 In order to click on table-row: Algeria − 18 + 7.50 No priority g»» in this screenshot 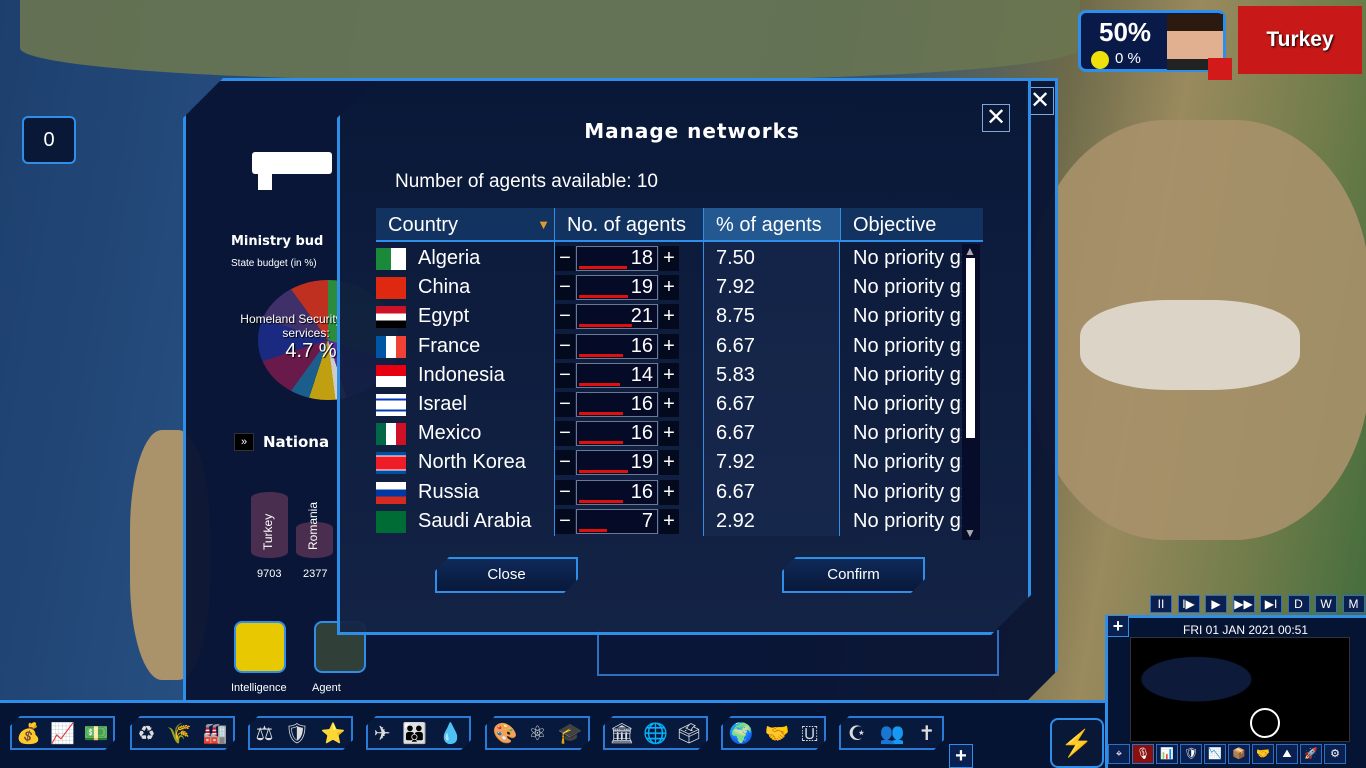, I will do `click(669, 258)`.